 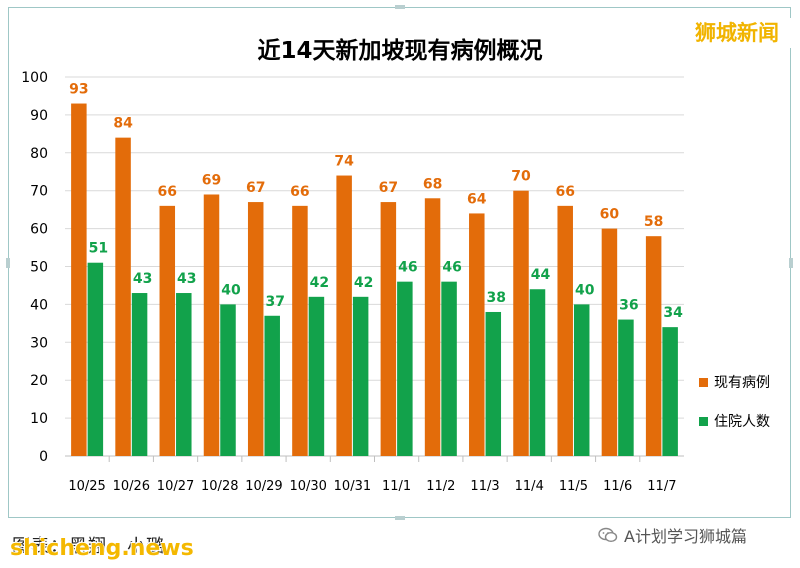 What do you see at coordinates (78, 90) in the screenshot?
I see `data-label: 93` at bounding box center [78, 90].